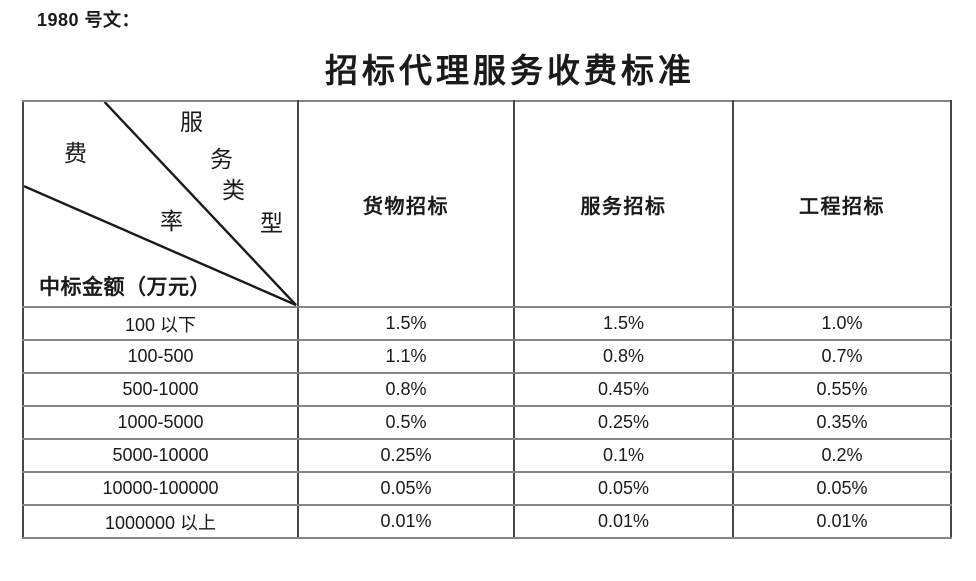 The image size is (976, 581). What do you see at coordinates (406, 204) in the screenshot?
I see `column-header-goods: 货物招标` at bounding box center [406, 204].